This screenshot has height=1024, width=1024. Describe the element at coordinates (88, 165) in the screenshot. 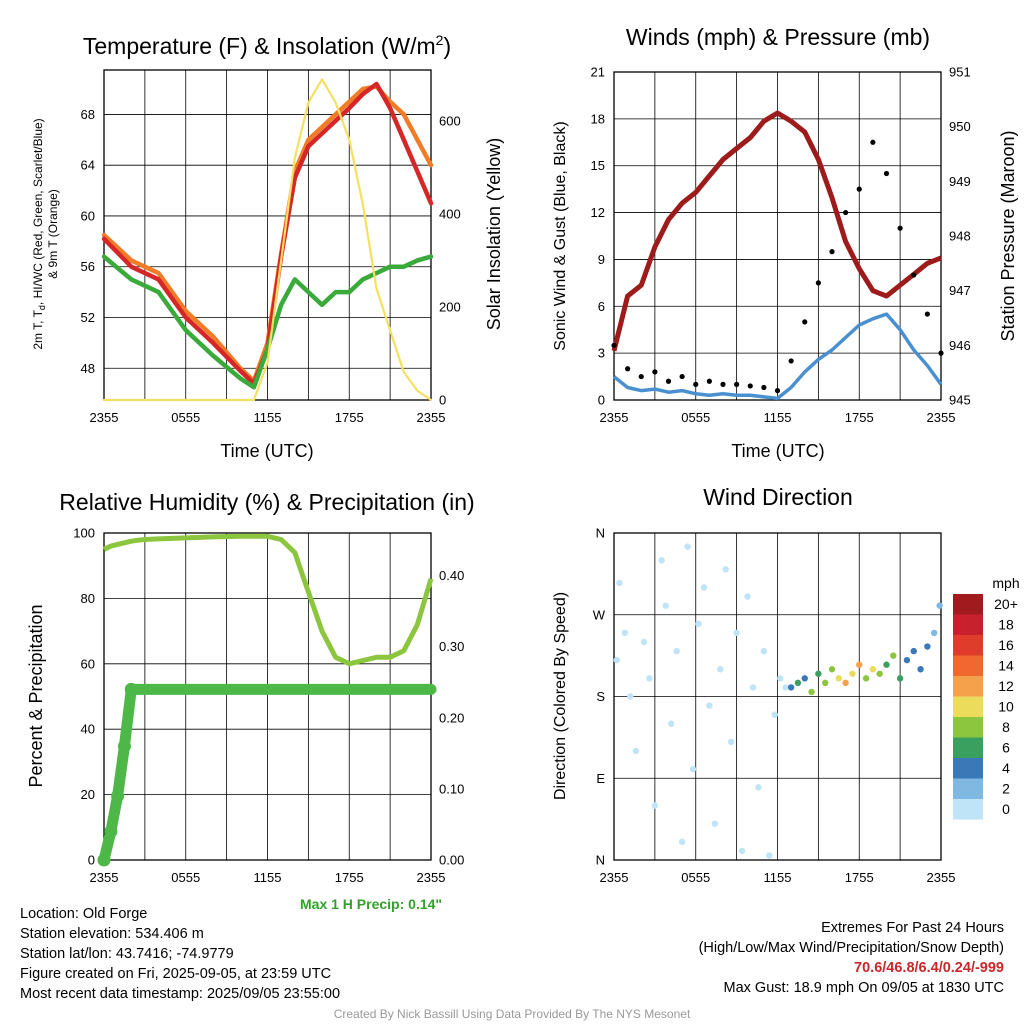

I see `temp-y-tick-label: 64` at that location.